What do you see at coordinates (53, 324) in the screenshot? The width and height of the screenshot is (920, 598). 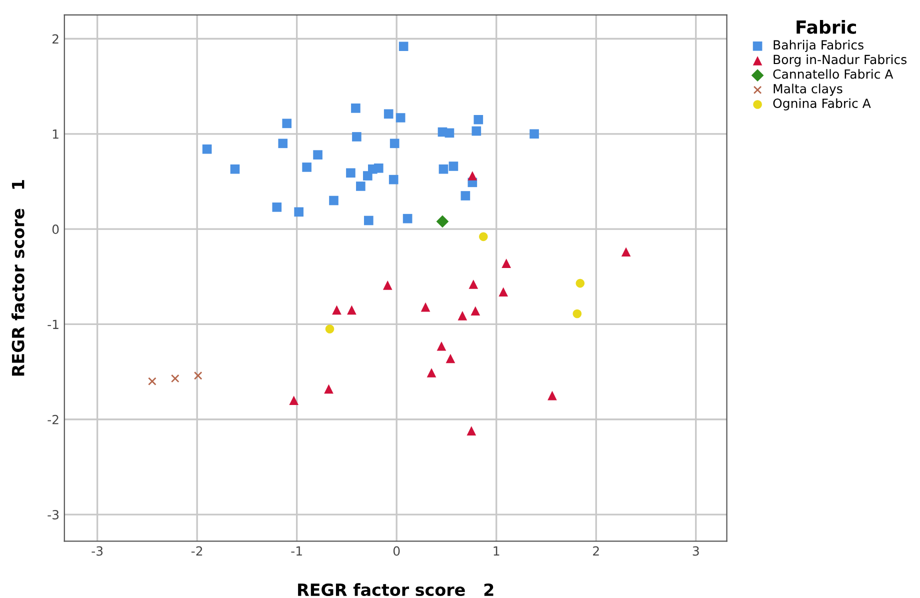 I see `y-tick-label: -1` at bounding box center [53, 324].